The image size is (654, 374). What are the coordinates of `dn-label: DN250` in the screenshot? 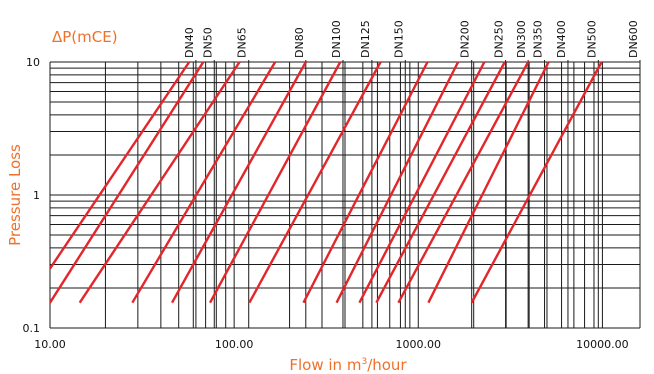 It's located at (499, 39).